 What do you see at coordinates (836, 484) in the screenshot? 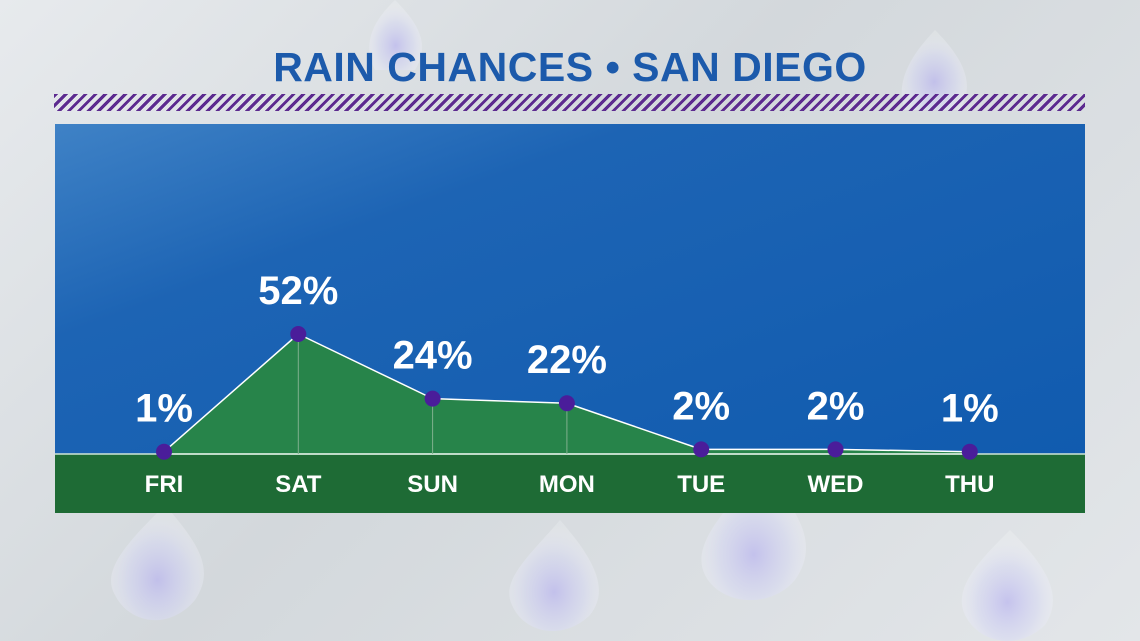
I see `day-label: WED` at bounding box center [836, 484].